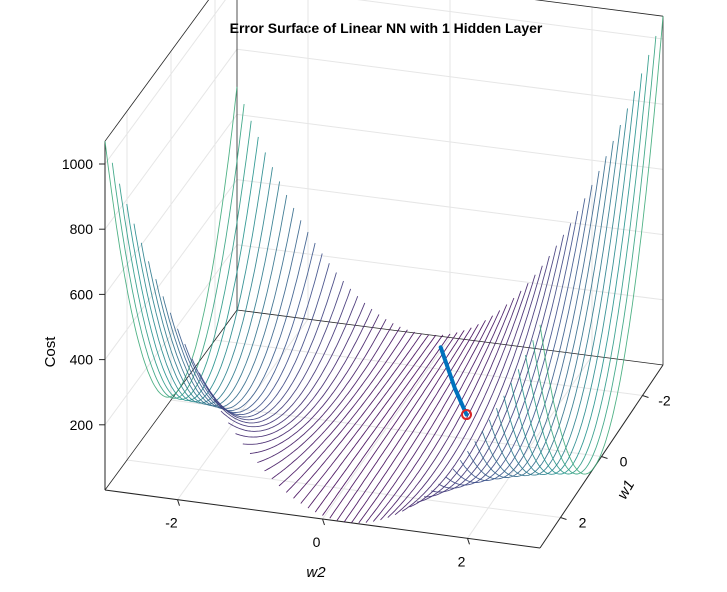  I want to click on z-tick-label: 200, so click(82, 425).